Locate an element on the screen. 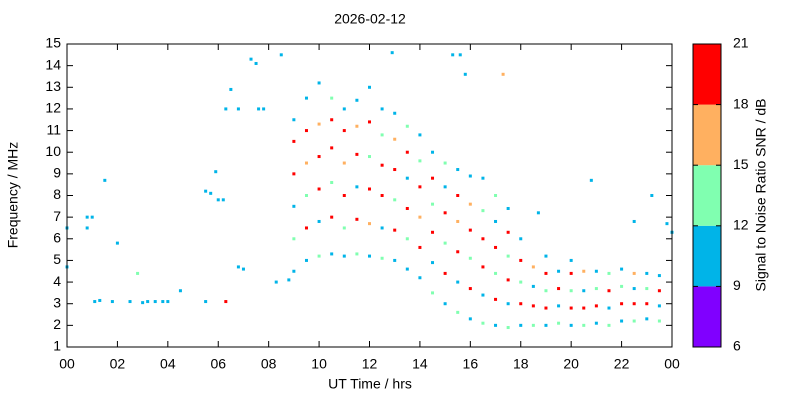 The image size is (800, 400). y-axis-label: Frequency / MHz is located at coordinates (13, 195).